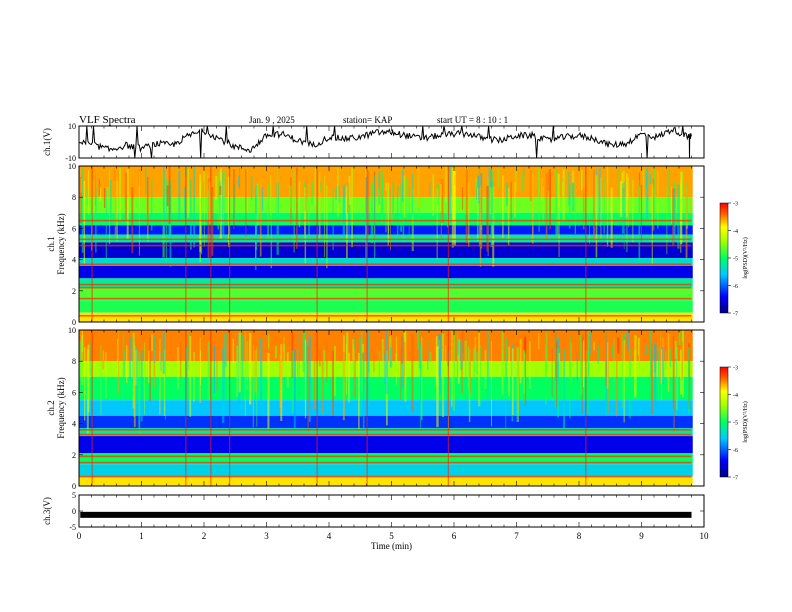  I want to click on x-tick-label: 0, so click(79, 536).